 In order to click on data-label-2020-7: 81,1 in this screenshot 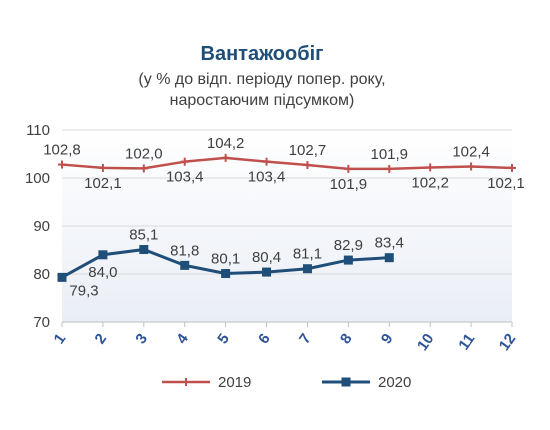, I will do `click(307, 254)`.